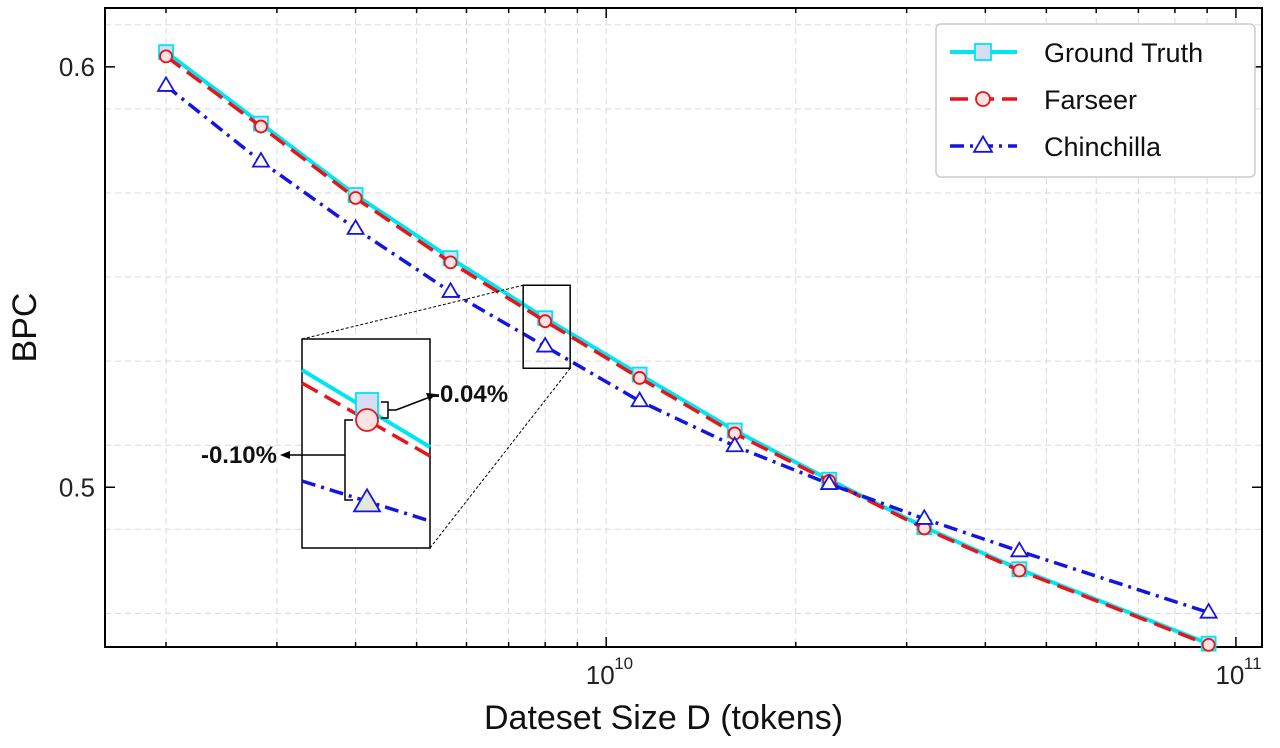 The height and width of the screenshot is (748, 1280). What do you see at coordinates (470, 394) in the screenshot?
I see `annotation-farseer-error: -0.04%` at bounding box center [470, 394].